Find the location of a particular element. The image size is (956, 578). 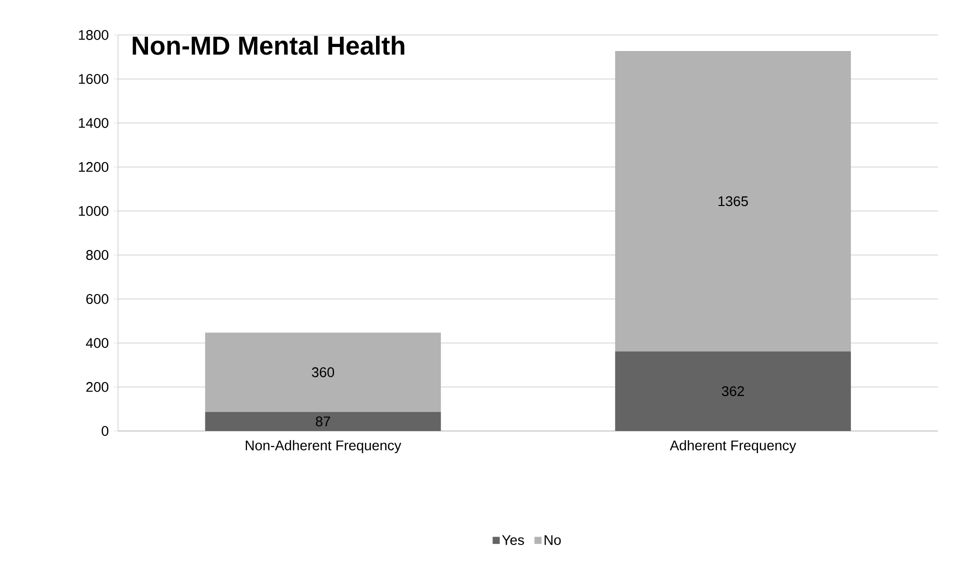

data-label: 360 is located at coordinates (323, 372).